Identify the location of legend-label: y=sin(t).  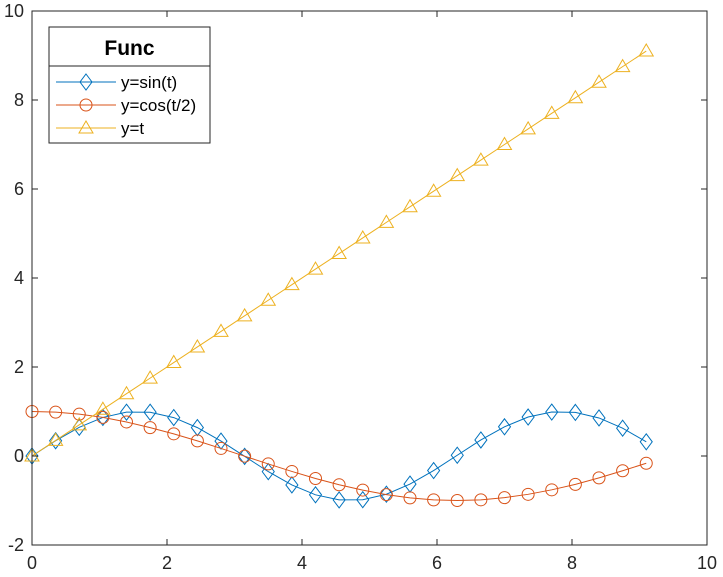
(149, 82).